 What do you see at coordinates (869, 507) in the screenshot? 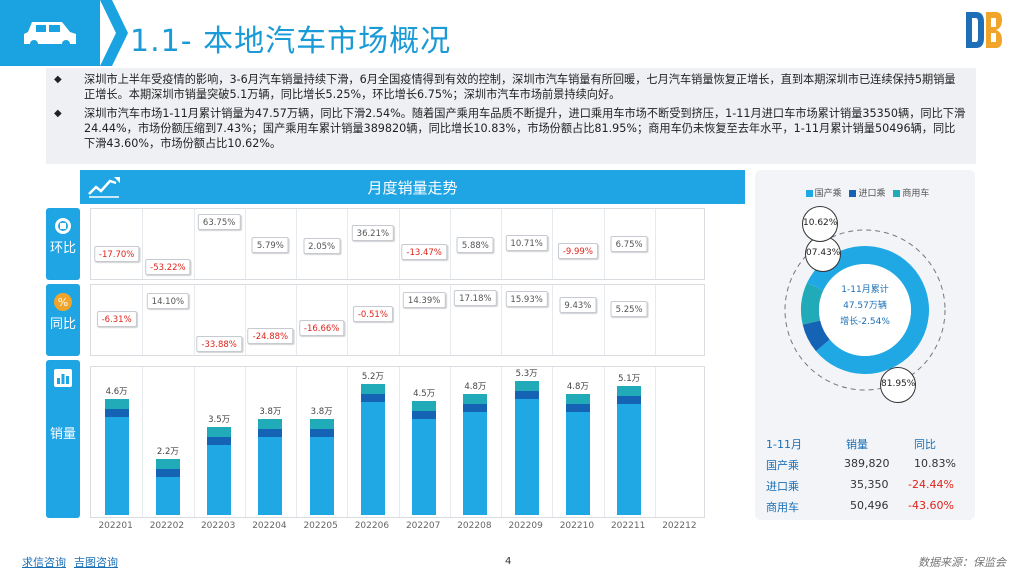
I see `stats-row: 商用车 50,496 -43.60%` at bounding box center [869, 507].